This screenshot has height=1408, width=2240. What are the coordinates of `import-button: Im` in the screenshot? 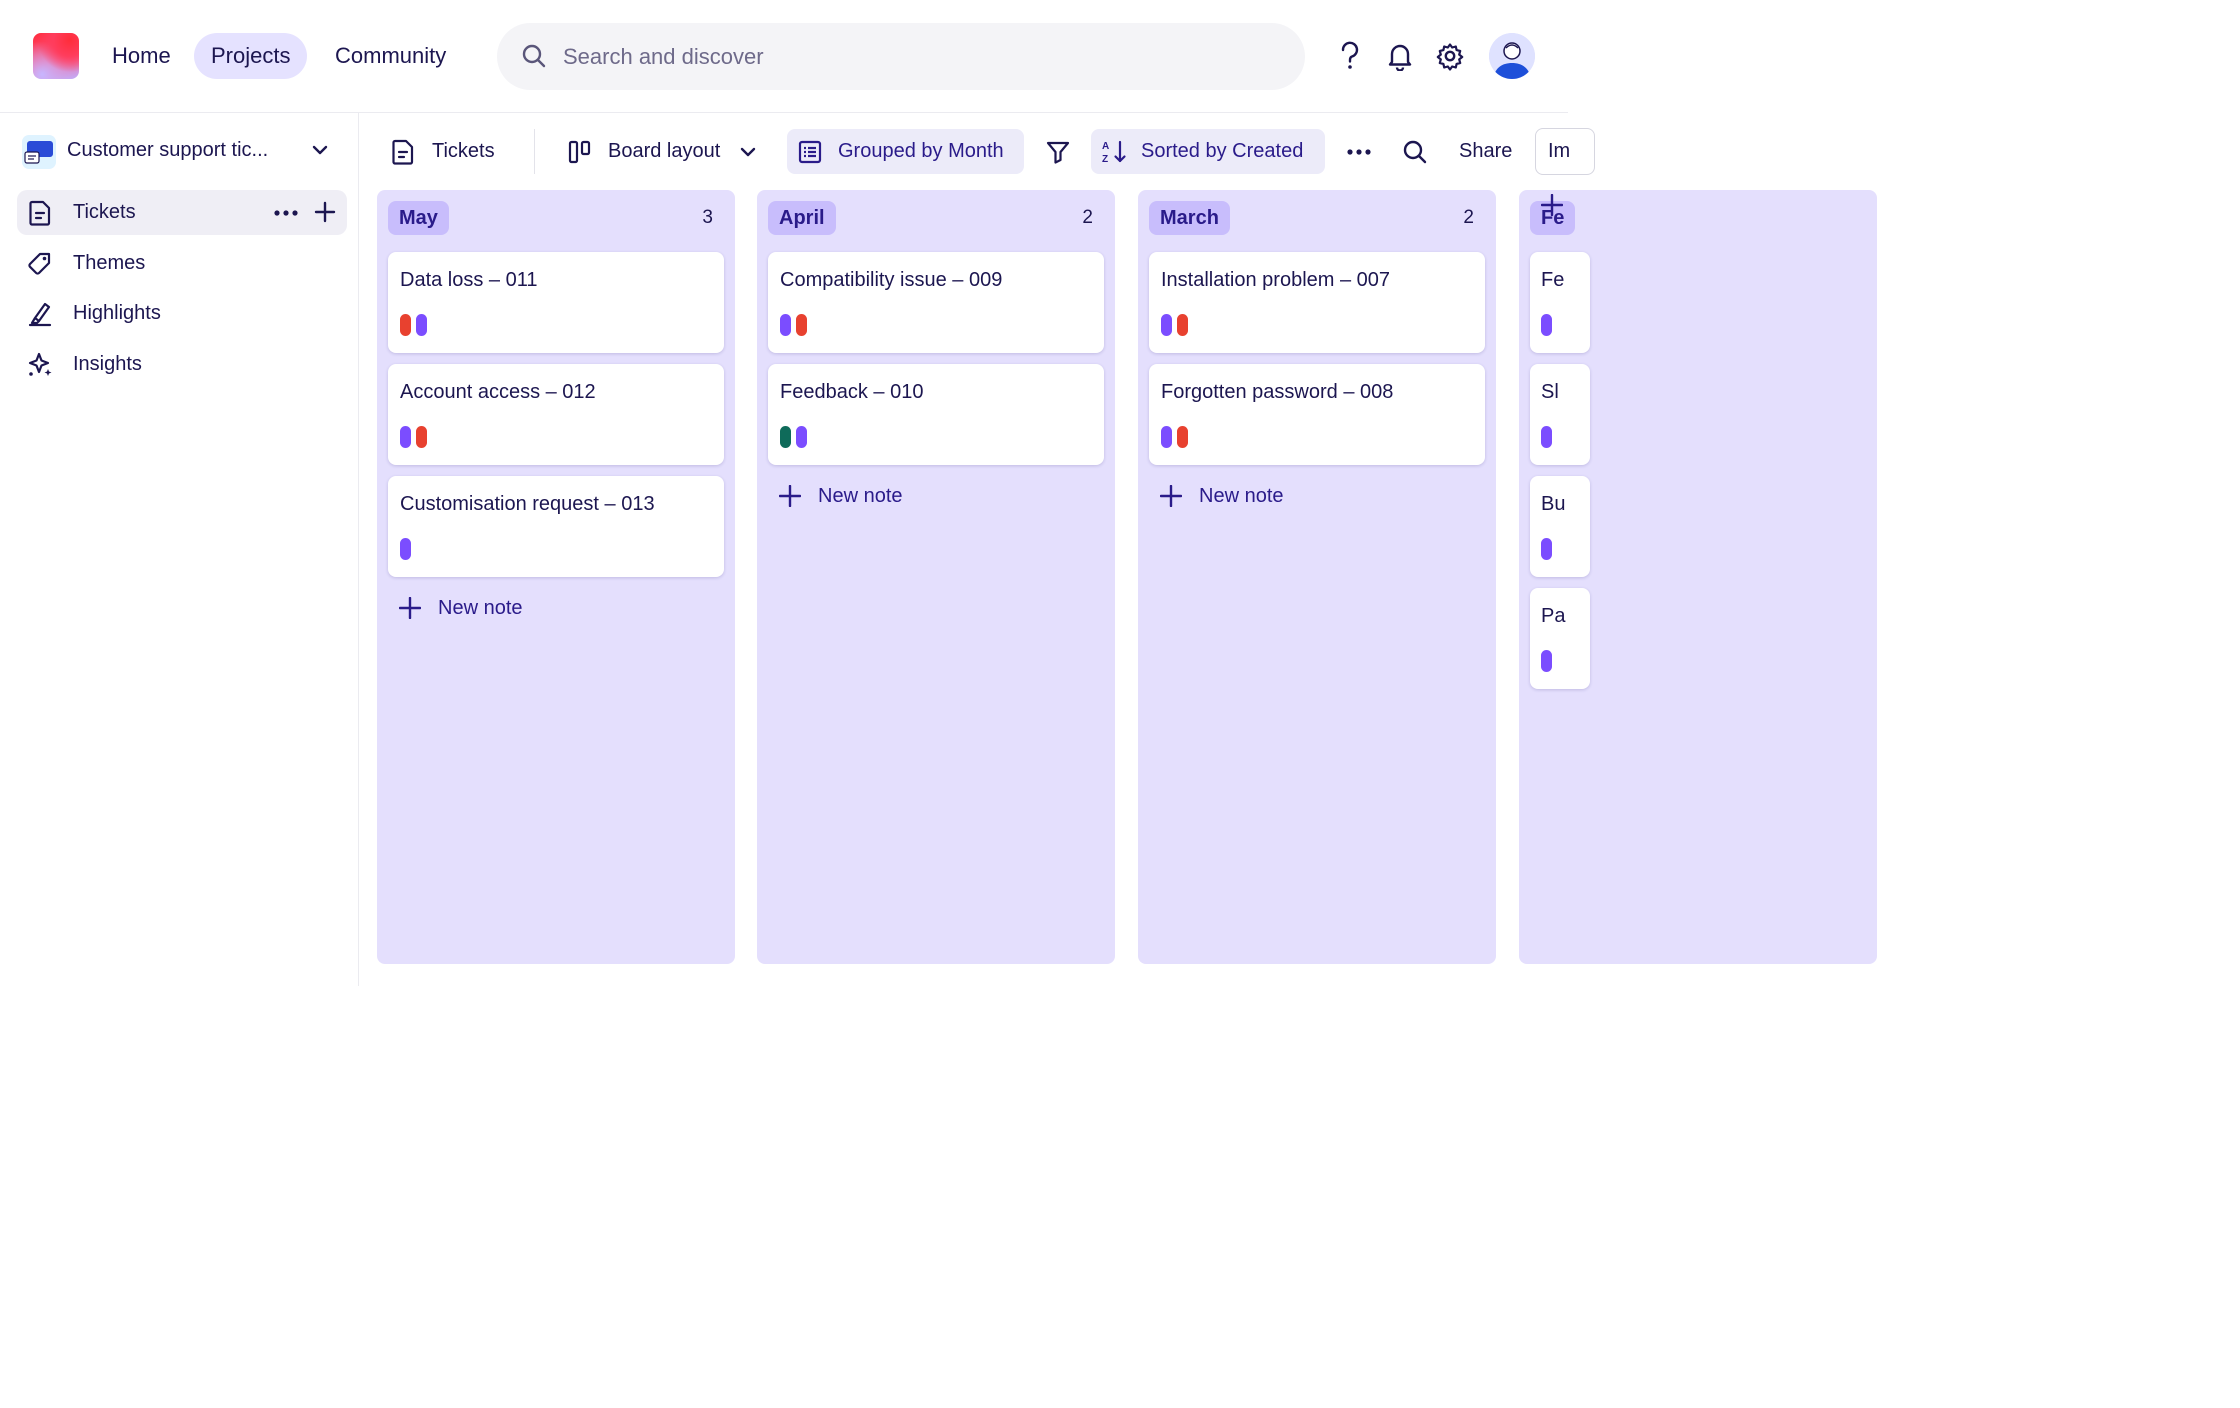 It's located at (1565, 151).